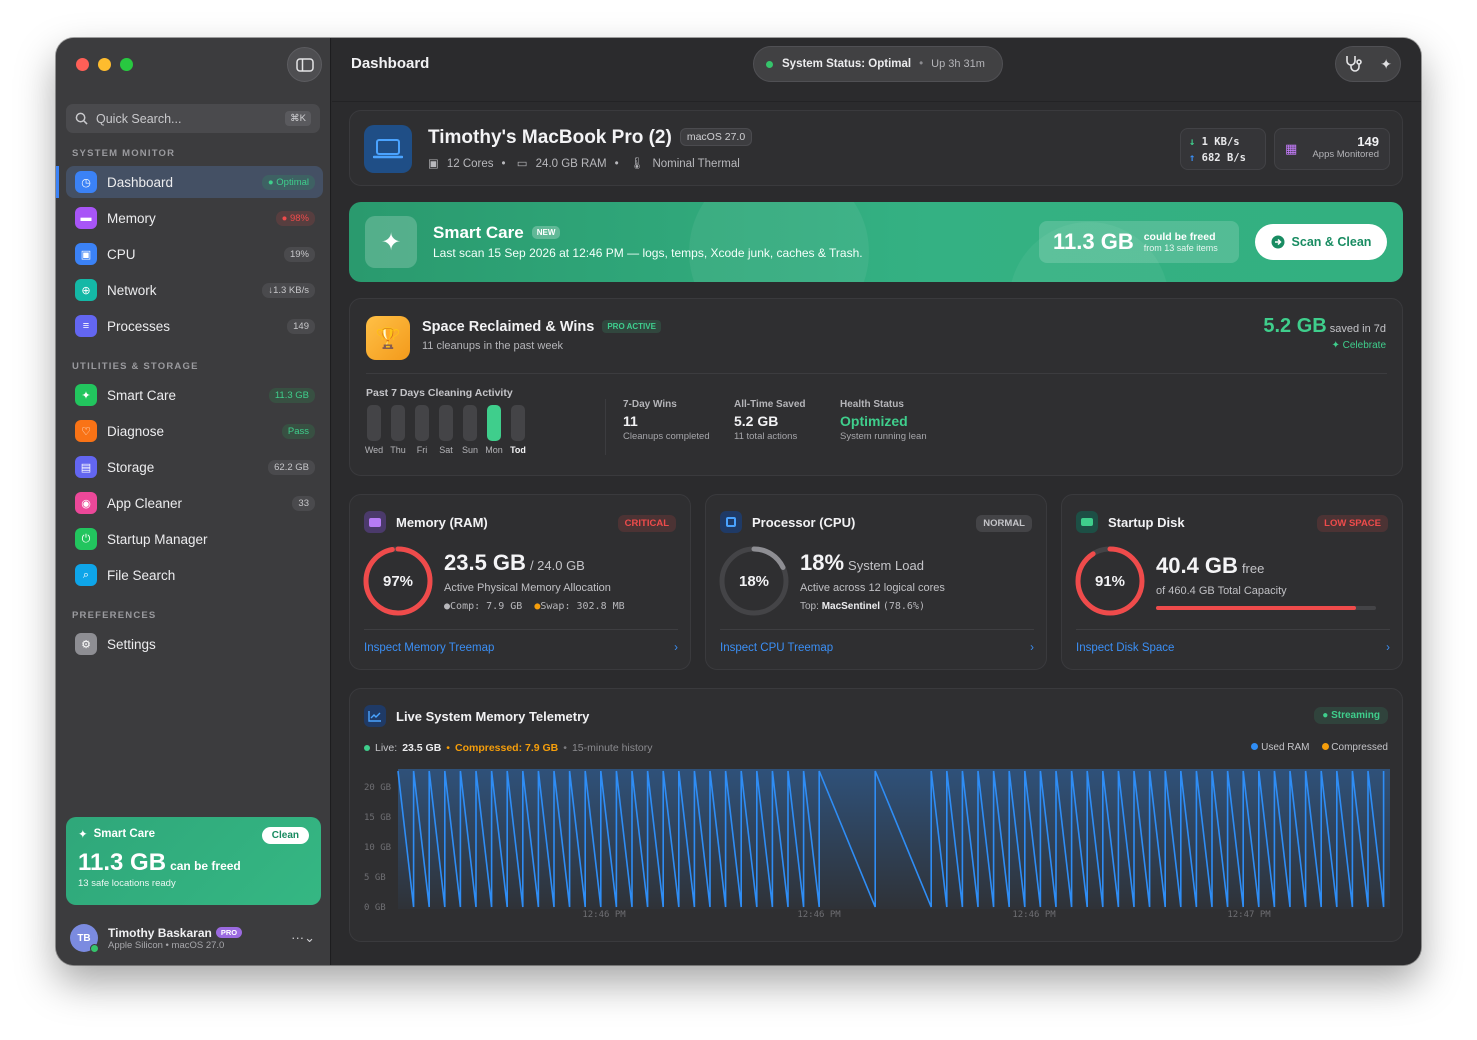 The height and width of the screenshot is (1040, 1477). Describe the element at coordinates (121, 254) in the screenshot. I see `sidebar-item-label: CPU` at that location.